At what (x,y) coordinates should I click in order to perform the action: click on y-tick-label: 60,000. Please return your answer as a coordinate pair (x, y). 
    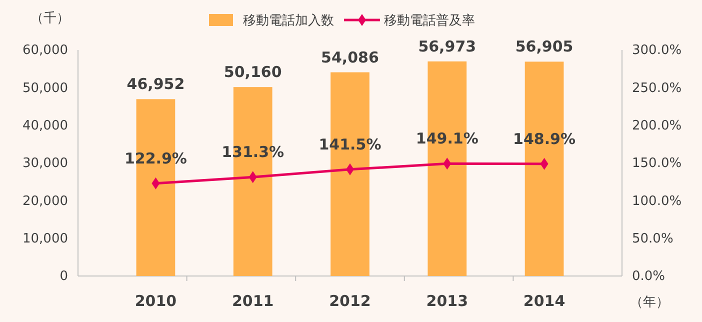
    Looking at the image, I should click on (45, 50).